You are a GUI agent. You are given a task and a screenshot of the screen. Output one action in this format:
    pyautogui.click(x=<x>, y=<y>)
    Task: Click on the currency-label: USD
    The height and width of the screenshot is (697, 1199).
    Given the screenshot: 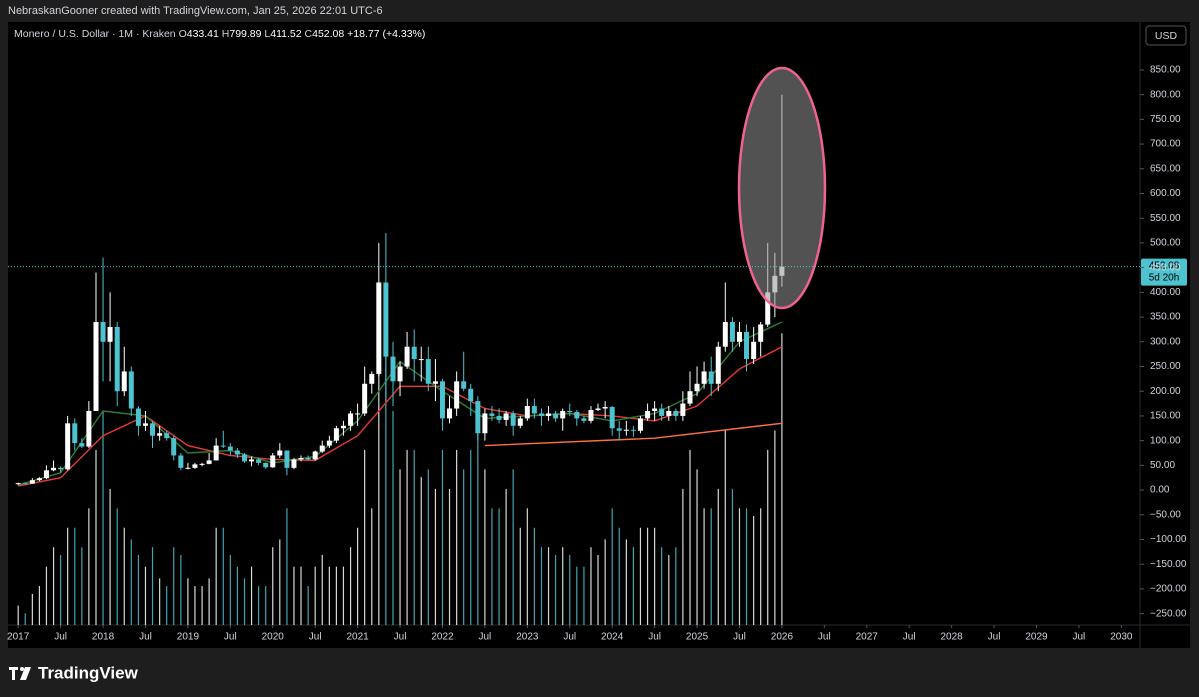 What is the action you would take?
    pyautogui.click(x=1166, y=36)
    